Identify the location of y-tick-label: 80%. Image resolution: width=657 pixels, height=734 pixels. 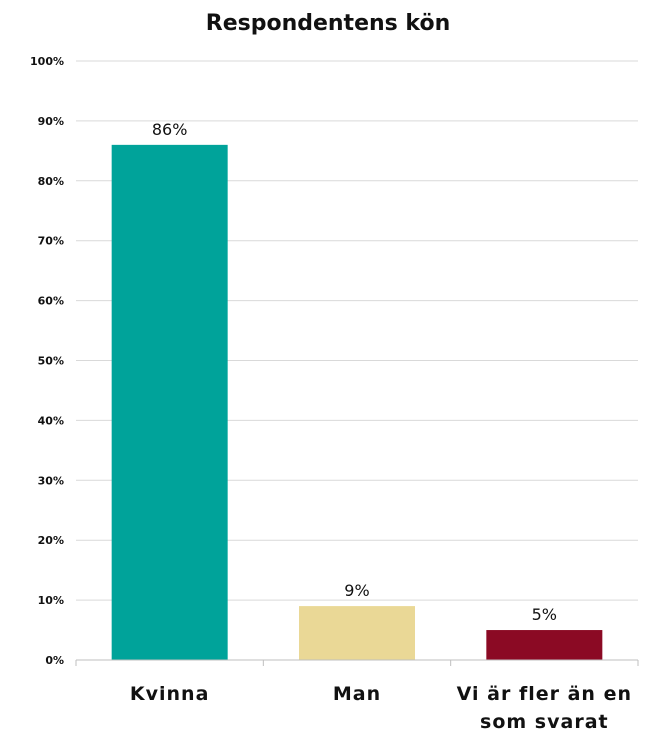
(51, 181).